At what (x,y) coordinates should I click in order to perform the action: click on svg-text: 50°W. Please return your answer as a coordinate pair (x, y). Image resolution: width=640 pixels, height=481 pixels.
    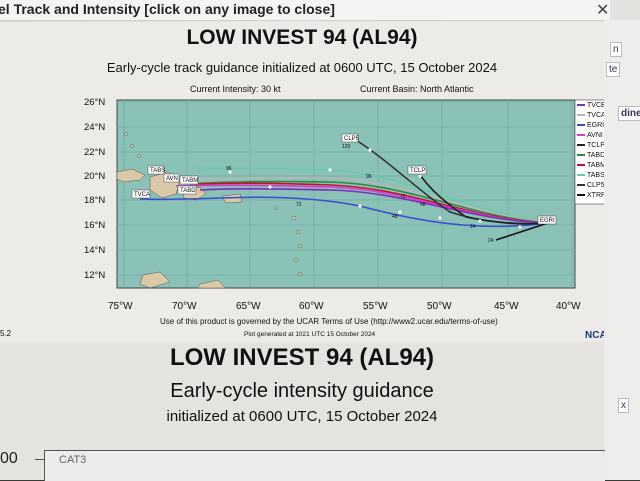
    Looking at the image, I should click on (439, 306).